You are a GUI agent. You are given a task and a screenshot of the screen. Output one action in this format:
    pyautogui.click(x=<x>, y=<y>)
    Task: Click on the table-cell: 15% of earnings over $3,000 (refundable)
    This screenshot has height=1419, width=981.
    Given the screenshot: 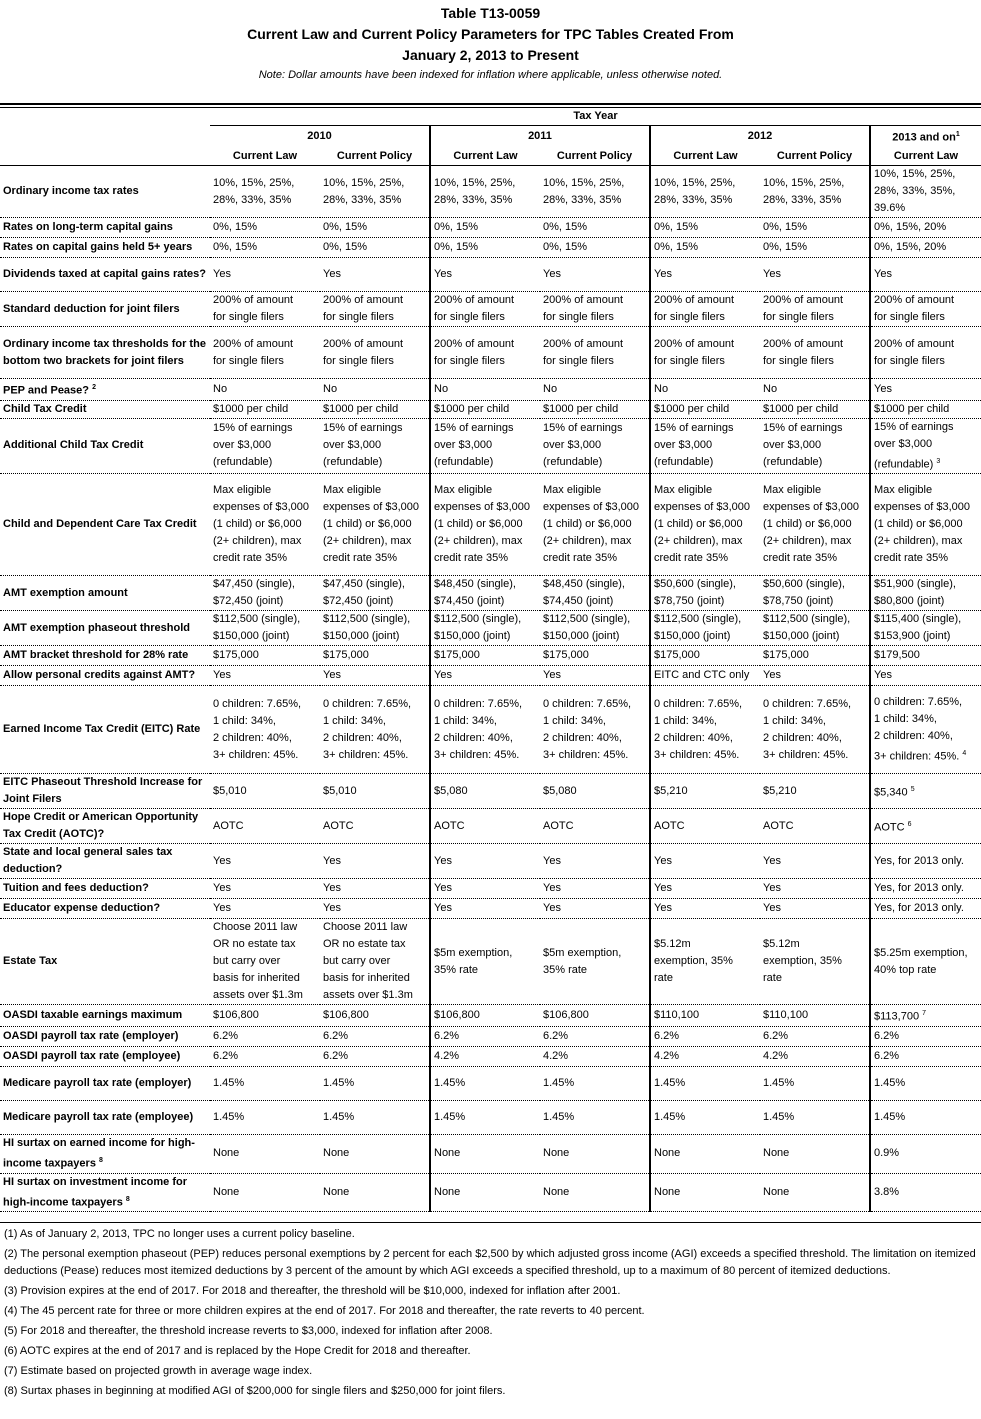 What is the action you would take?
    pyautogui.click(x=375, y=446)
    